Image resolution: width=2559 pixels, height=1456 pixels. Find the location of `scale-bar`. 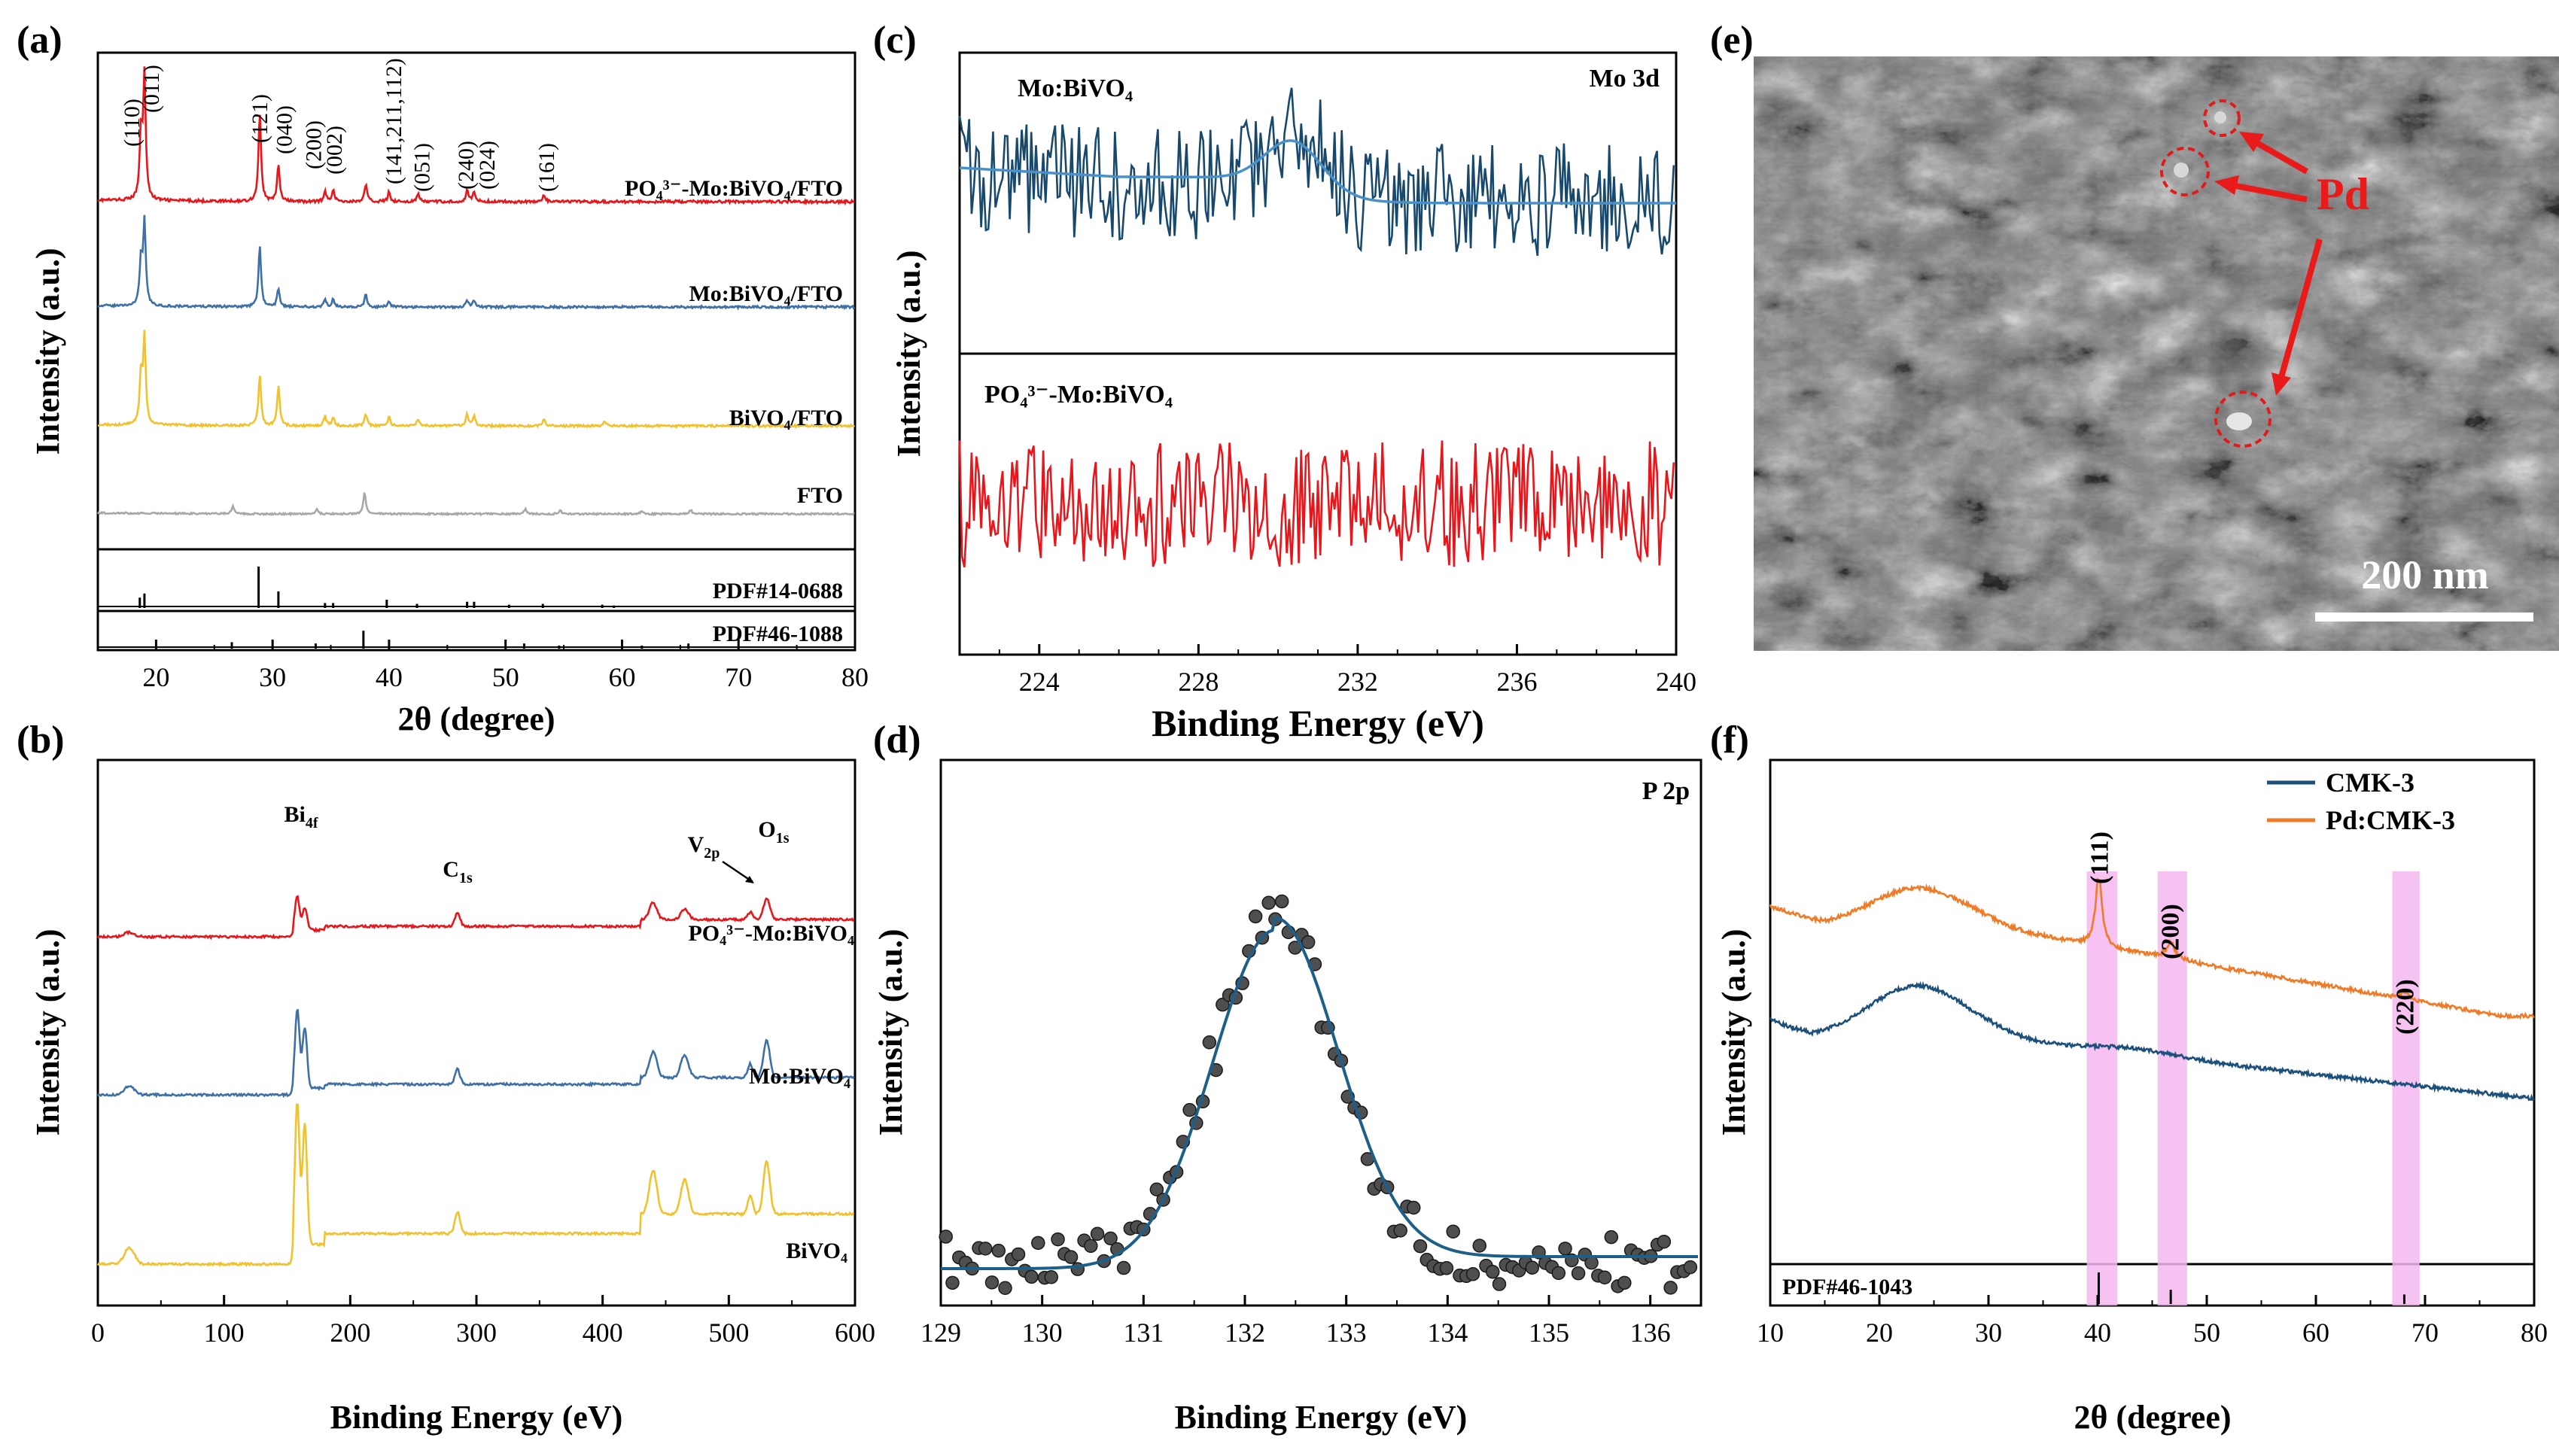

scale-bar is located at coordinates (2424, 617).